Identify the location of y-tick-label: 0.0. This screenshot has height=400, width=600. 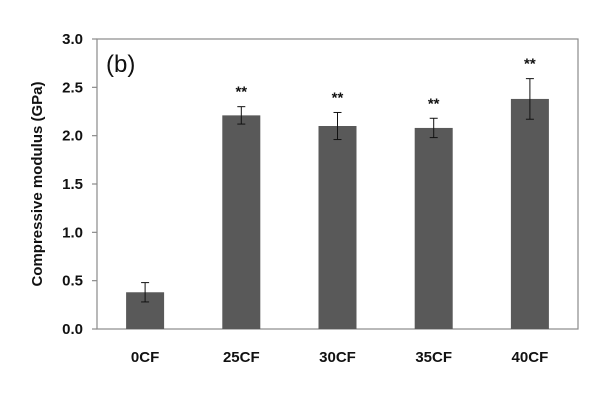
(72, 329).